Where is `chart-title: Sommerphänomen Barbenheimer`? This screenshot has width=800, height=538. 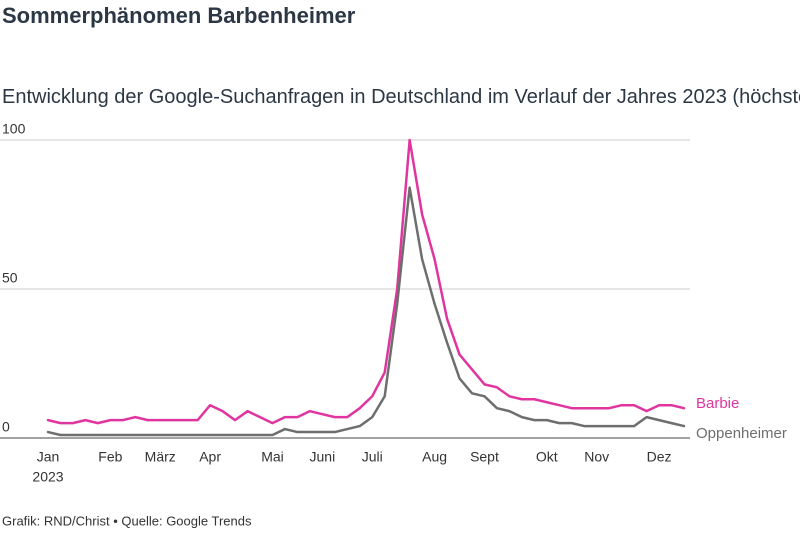 chart-title: Sommerphänomen Barbenheimer is located at coordinates (179, 15).